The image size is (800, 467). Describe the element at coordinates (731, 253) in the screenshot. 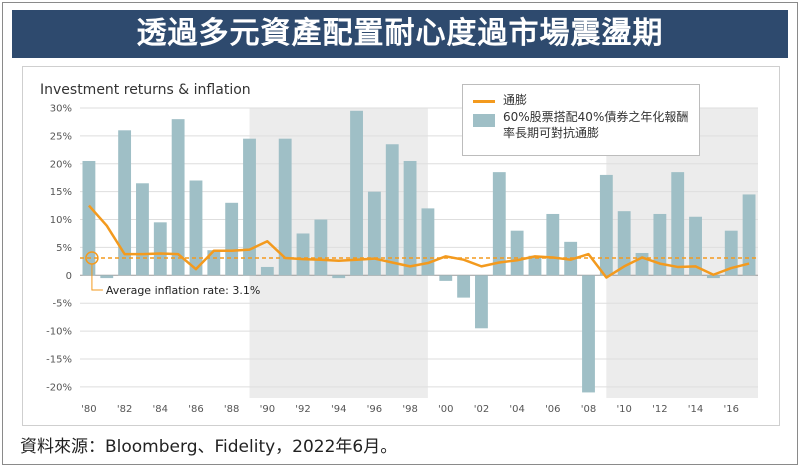

I see `bar-2016` at that location.